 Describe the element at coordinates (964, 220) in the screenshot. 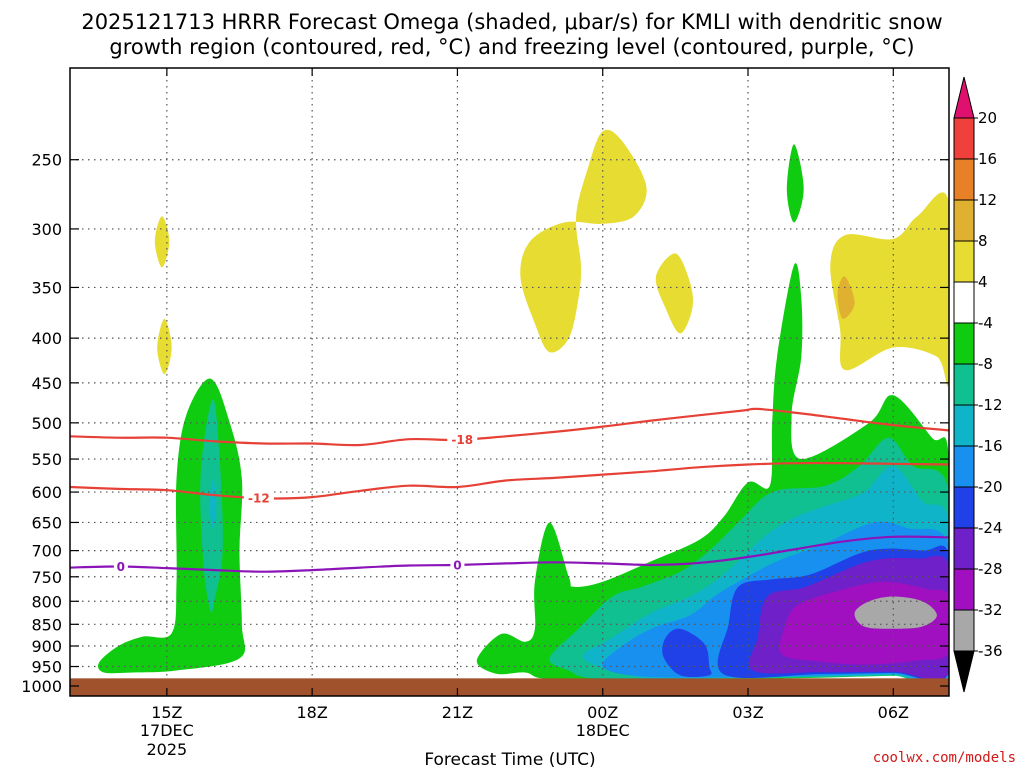

I see `colorbar-segment-8to12` at that location.